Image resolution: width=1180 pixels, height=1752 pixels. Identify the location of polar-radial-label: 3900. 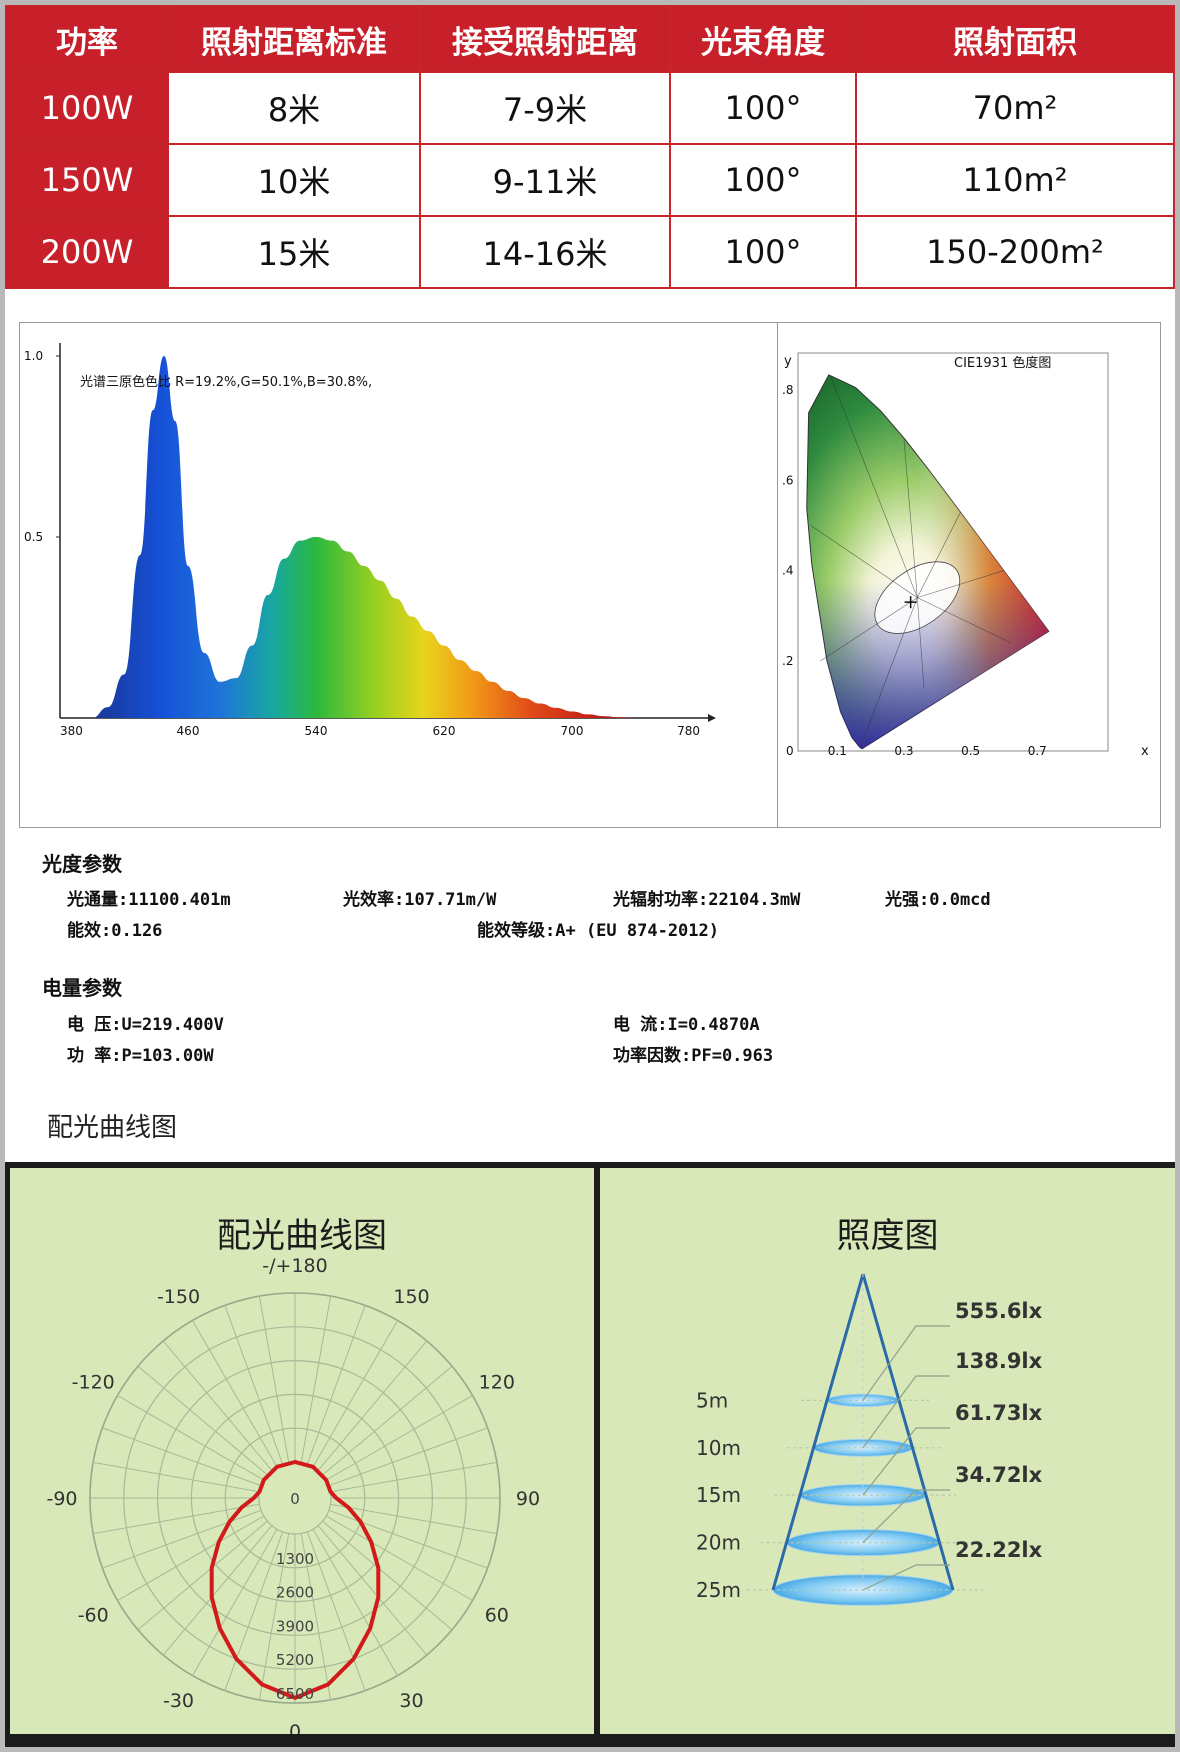
(295, 1626).